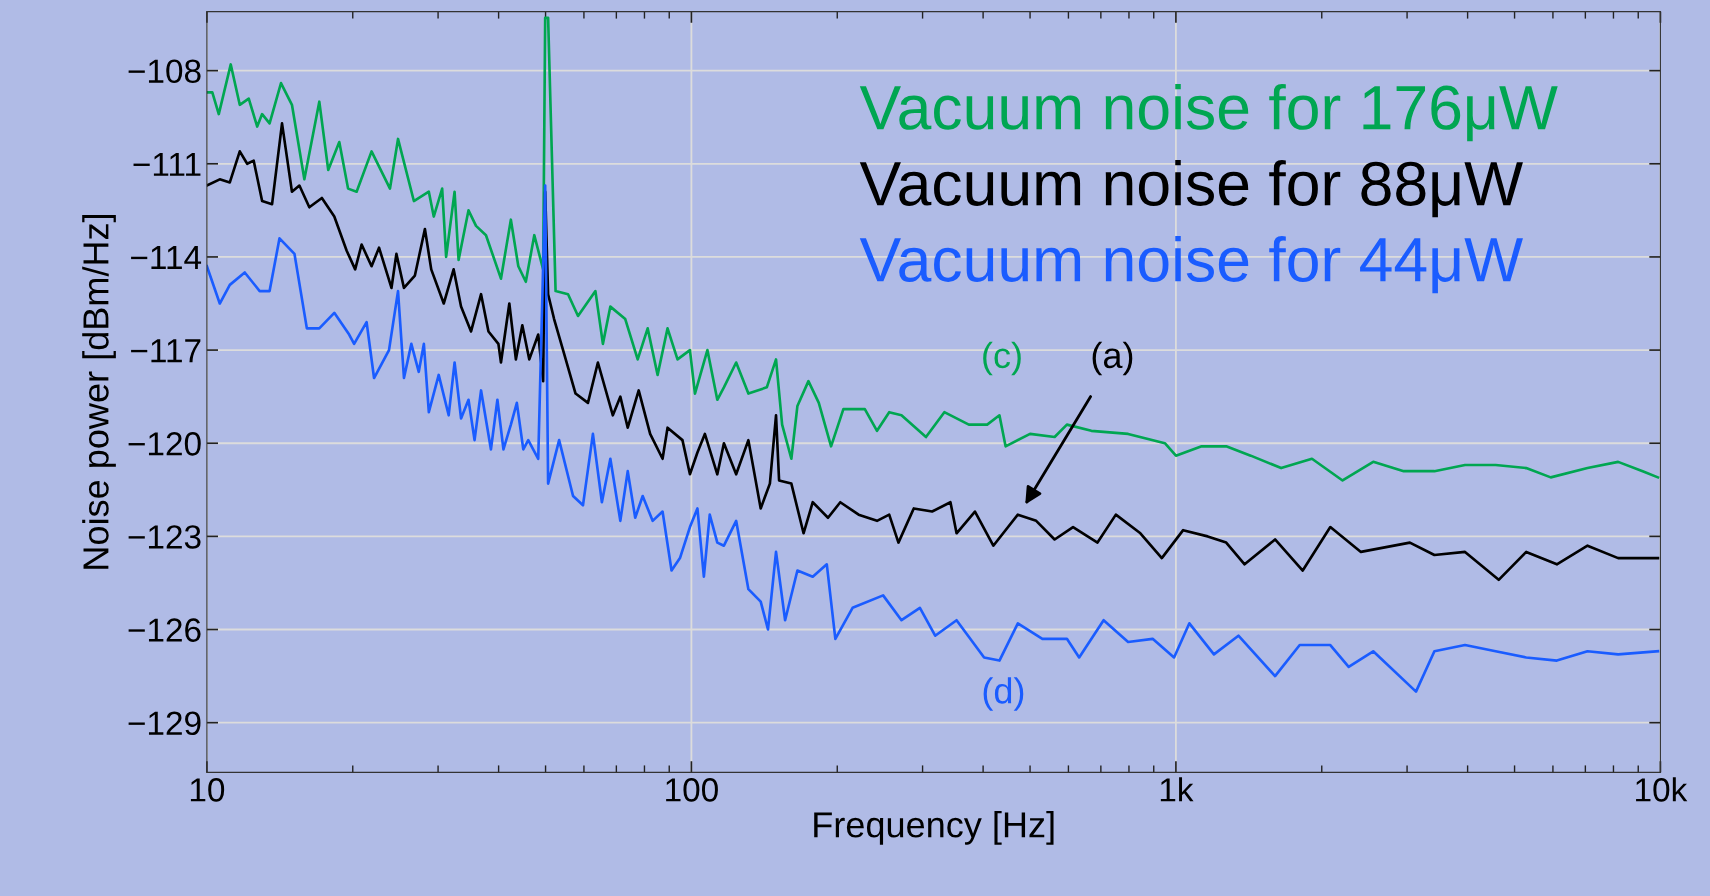  What do you see at coordinates (692, 790) in the screenshot?
I see `x-tick-label: 100` at bounding box center [692, 790].